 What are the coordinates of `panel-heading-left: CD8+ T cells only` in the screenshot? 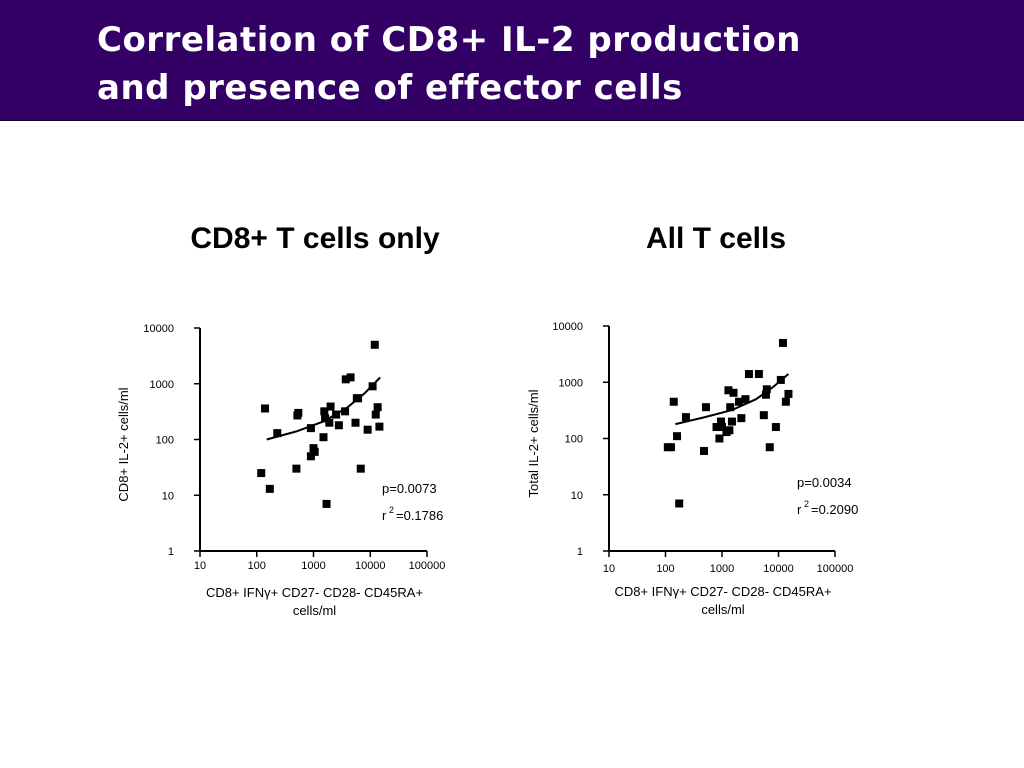 It's located at (315, 238).